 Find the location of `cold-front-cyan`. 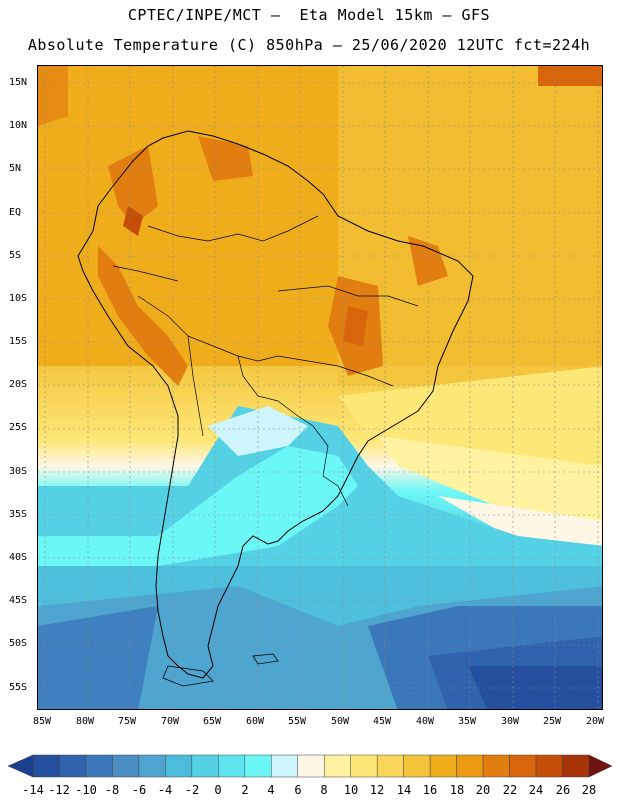

cold-front-cyan is located at coordinates (198, 506).